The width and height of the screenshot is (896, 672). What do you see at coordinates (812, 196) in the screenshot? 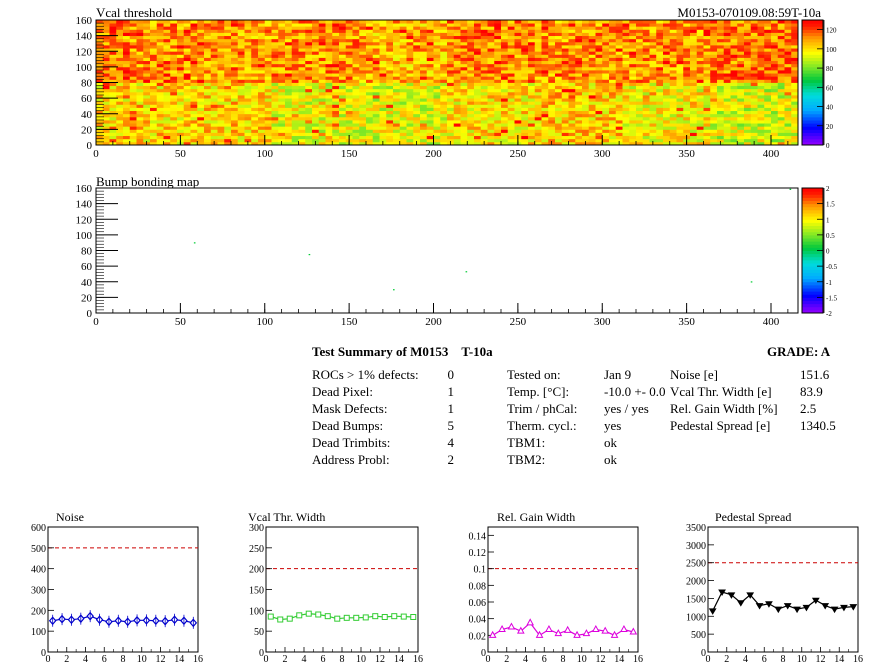
I see `bump-palette-color-band` at bounding box center [812, 196].